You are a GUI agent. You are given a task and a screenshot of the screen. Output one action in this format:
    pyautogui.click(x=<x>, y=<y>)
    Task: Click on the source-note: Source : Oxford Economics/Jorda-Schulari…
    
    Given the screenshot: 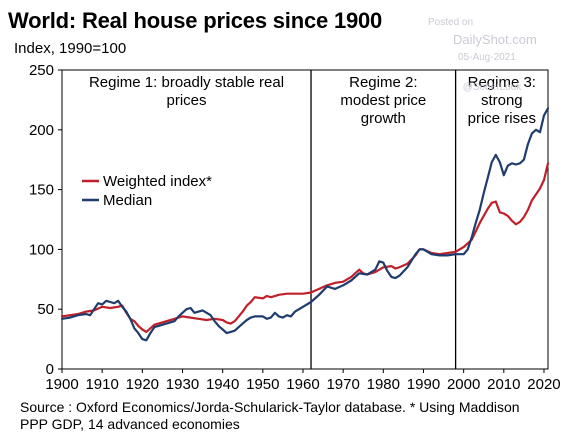 What is the action you would take?
    pyautogui.click(x=270, y=415)
    